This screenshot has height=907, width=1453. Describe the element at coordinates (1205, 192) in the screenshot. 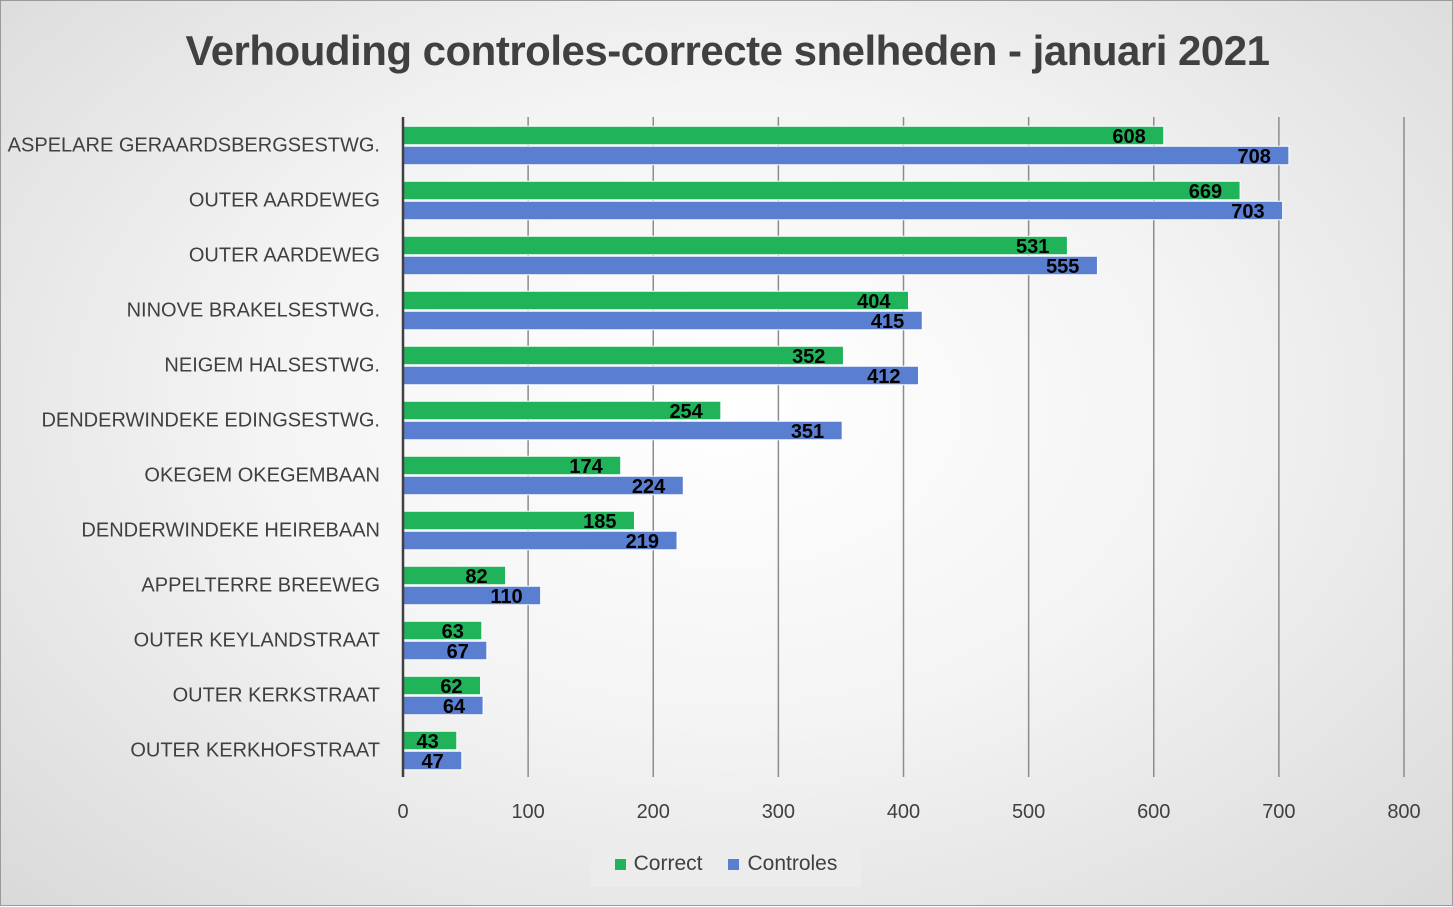

I see `data-label-correct: 669` at that location.